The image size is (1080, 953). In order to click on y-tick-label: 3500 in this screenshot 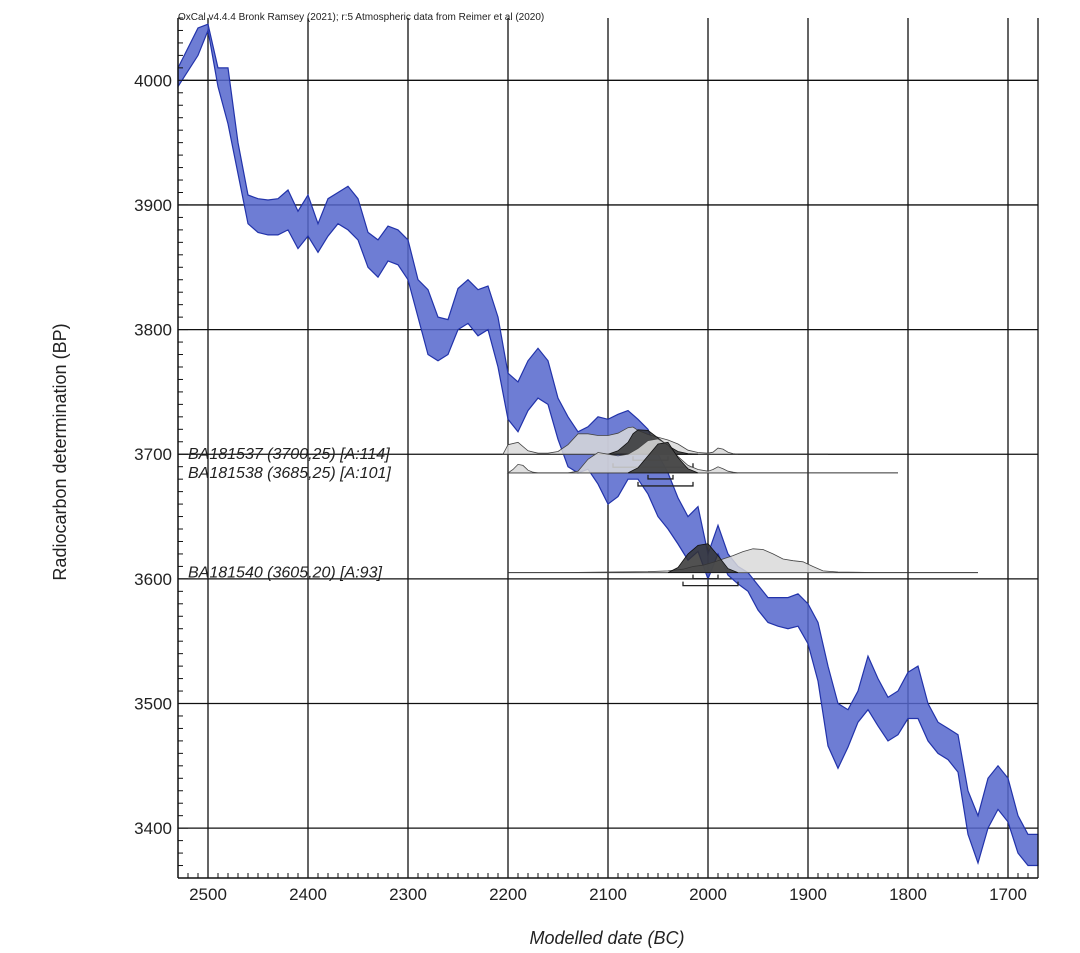, I will do `click(153, 704)`.